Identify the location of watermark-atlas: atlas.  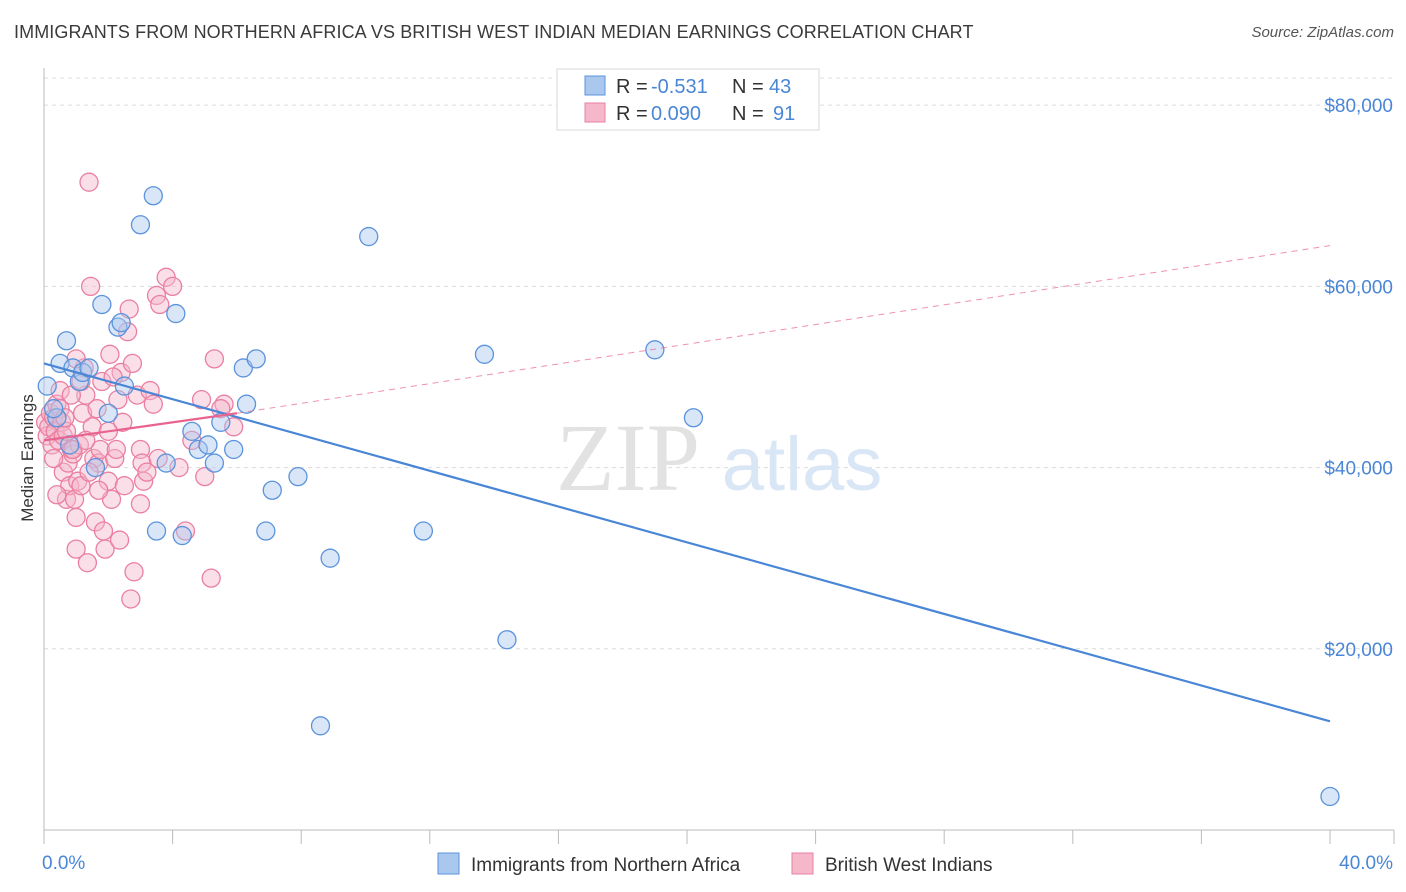
(802, 464).